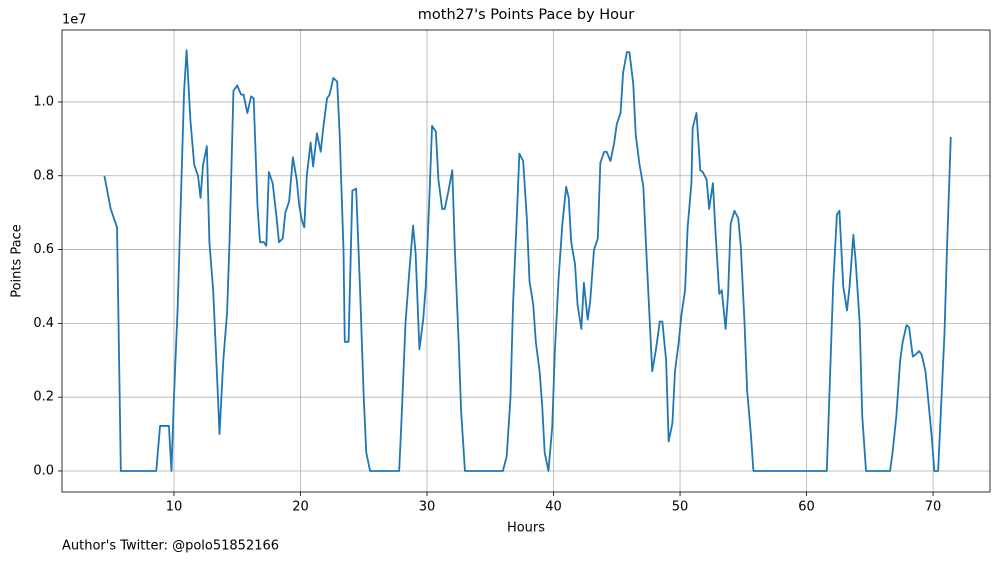 The image size is (1001, 562). Describe the element at coordinates (526, 15) in the screenshot. I see `chart-title: moth27's Points Pace by Hour` at that location.